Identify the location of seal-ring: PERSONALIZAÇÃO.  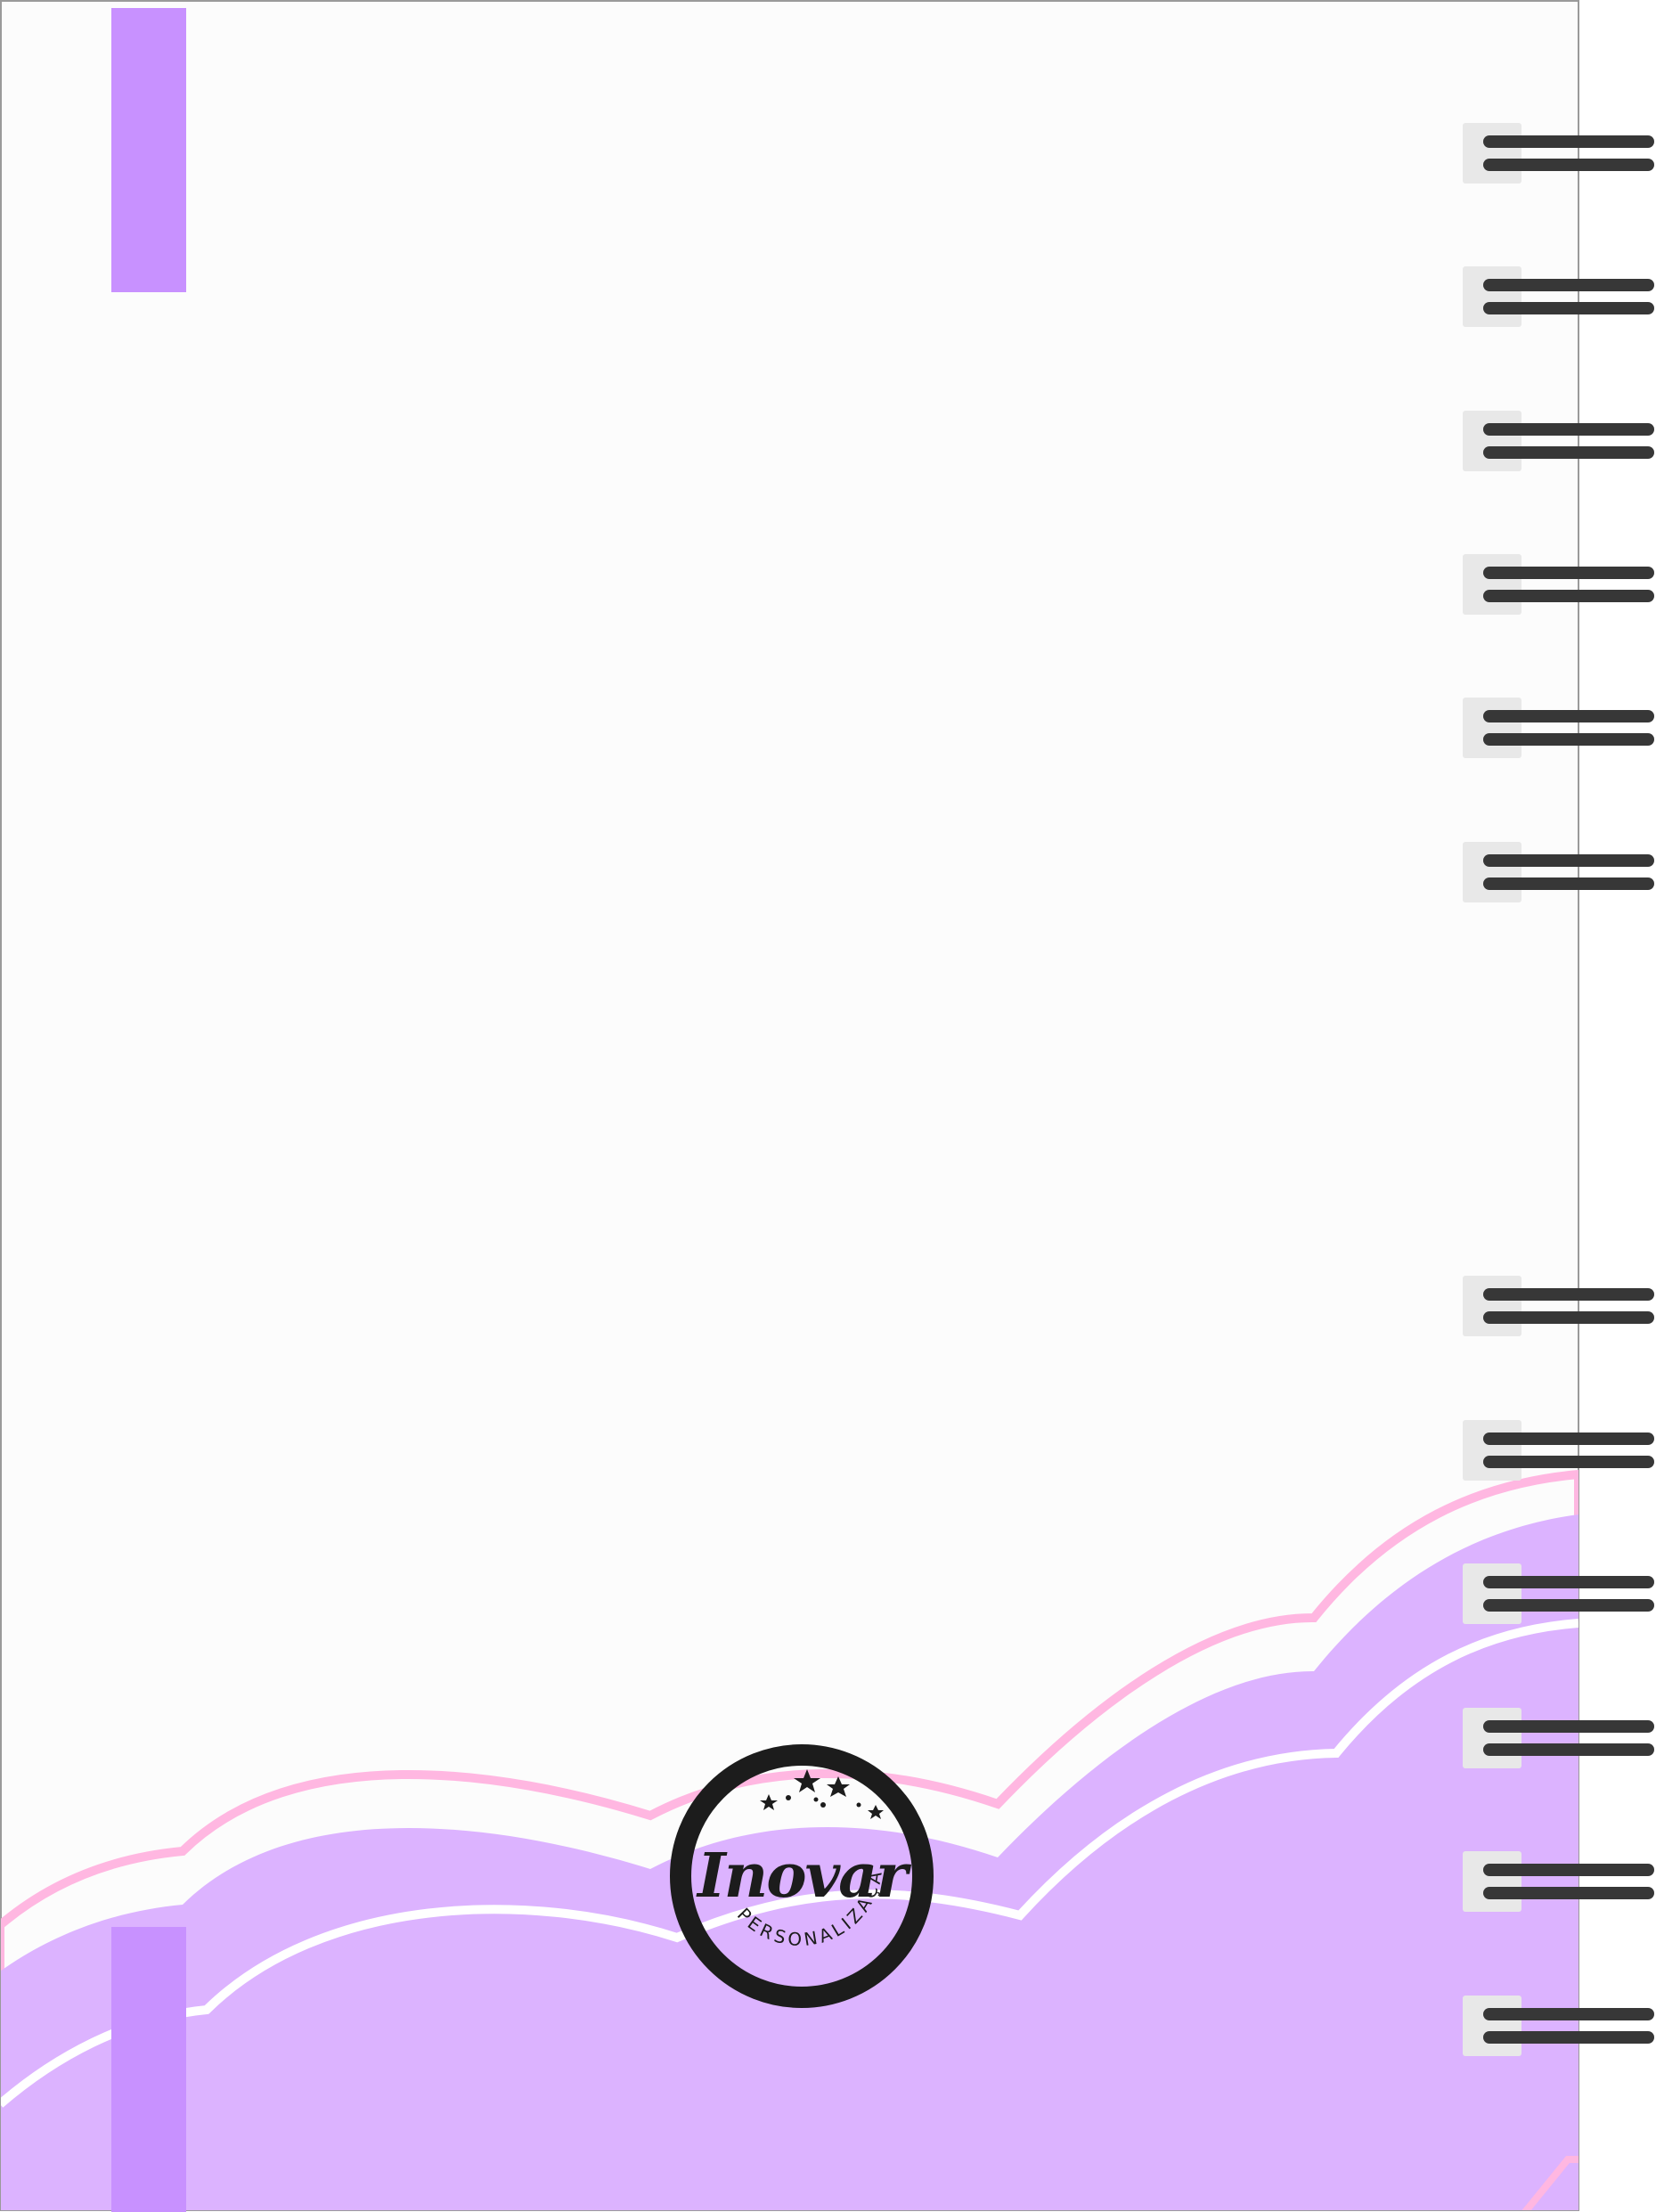
(797, 1868).